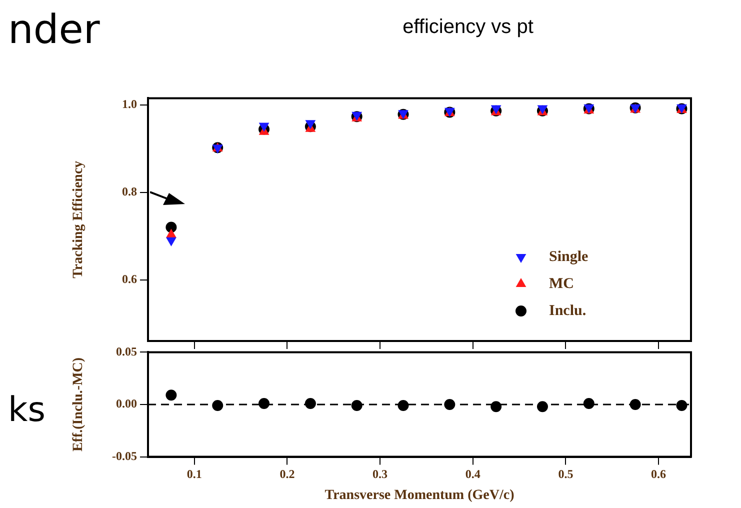 Image resolution: width=741 pixels, height=508 pixels. I want to click on y-tick-label: 0.00, so click(126, 403).